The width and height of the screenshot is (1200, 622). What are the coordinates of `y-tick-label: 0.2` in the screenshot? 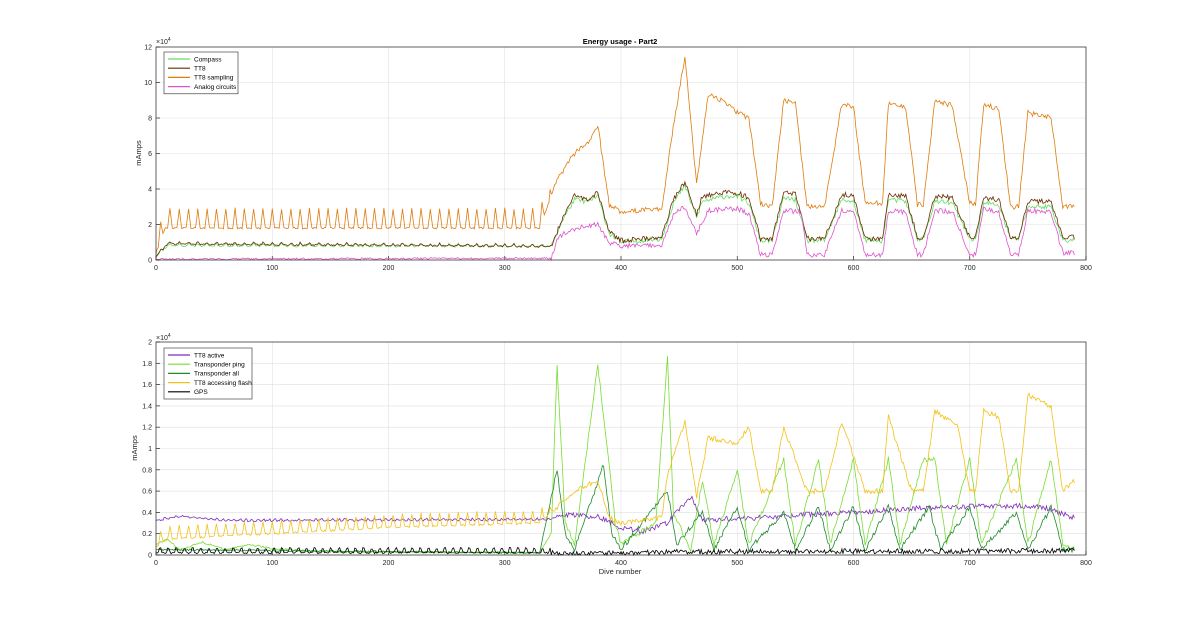 It's located at (147, 534).